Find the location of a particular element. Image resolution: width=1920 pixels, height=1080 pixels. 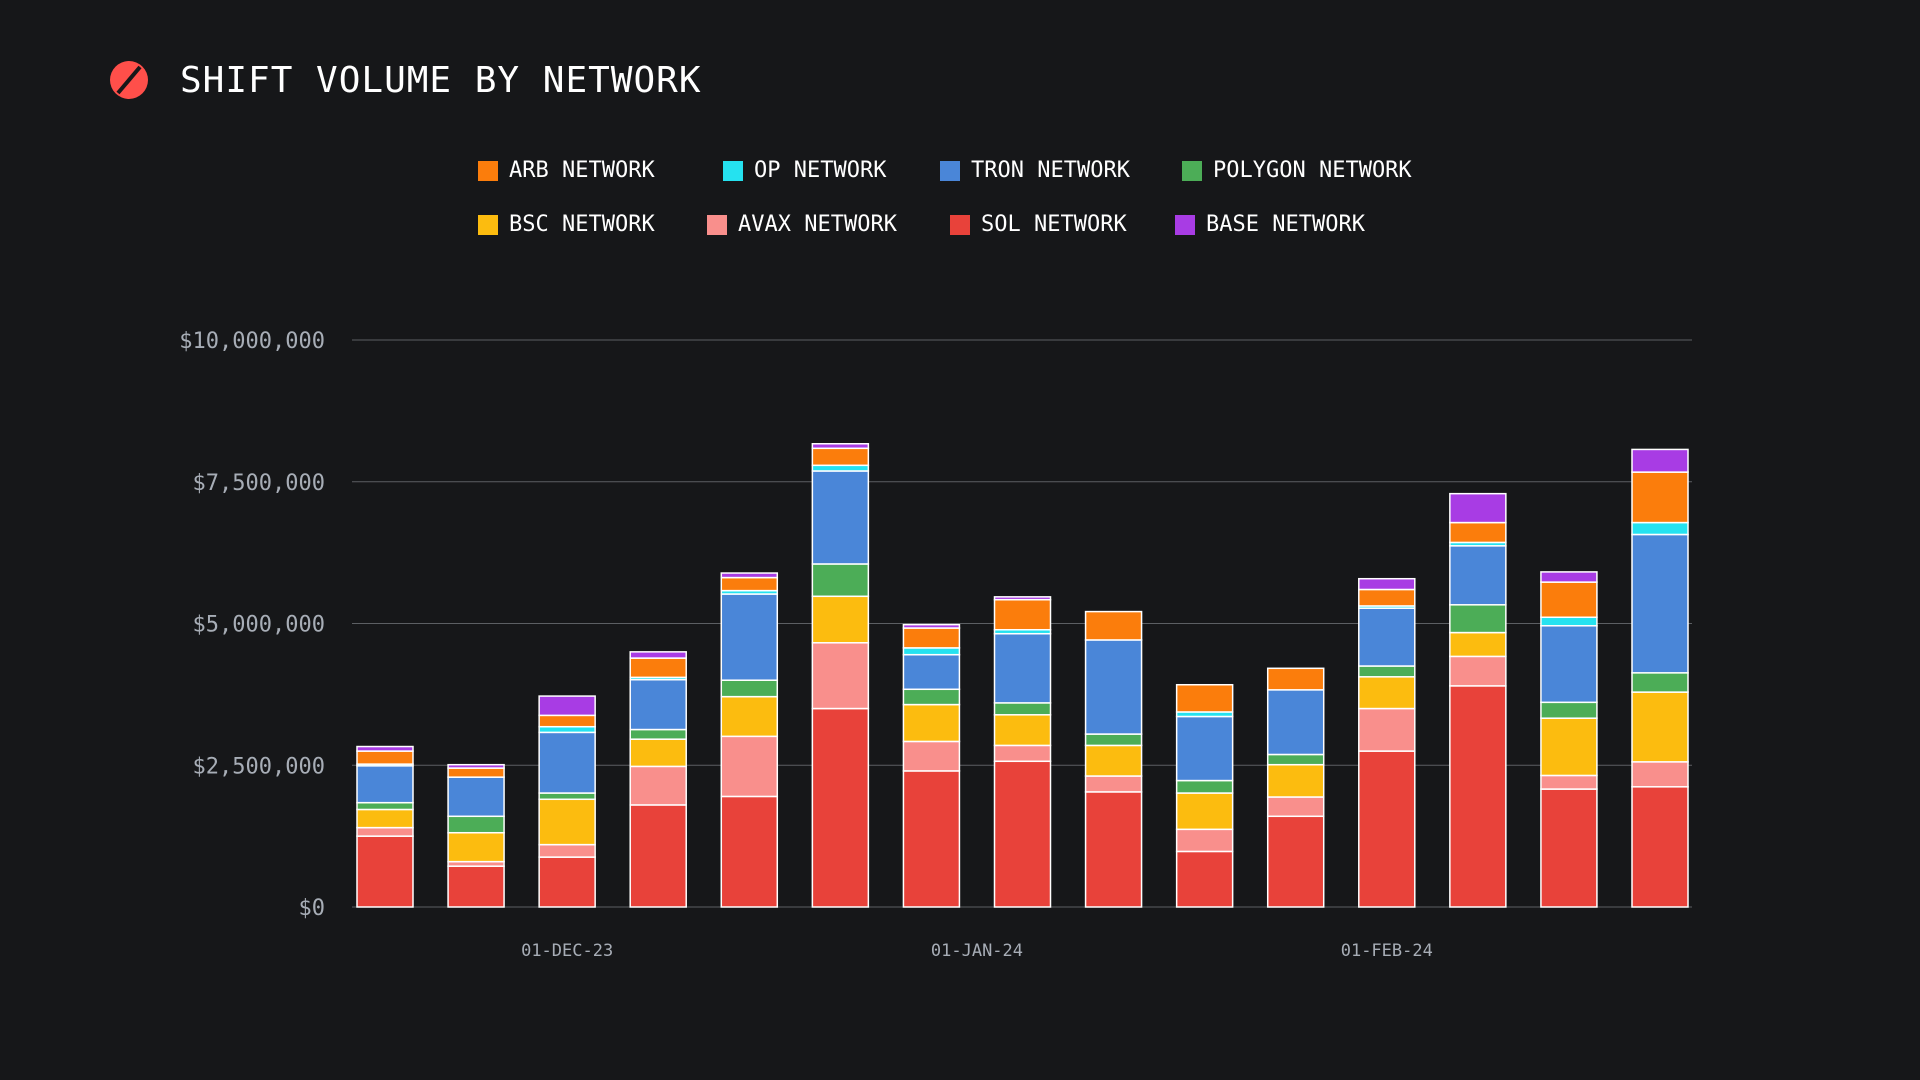

legend-item-sol: SOL NETWORK is located at coordinates (1038, 224).